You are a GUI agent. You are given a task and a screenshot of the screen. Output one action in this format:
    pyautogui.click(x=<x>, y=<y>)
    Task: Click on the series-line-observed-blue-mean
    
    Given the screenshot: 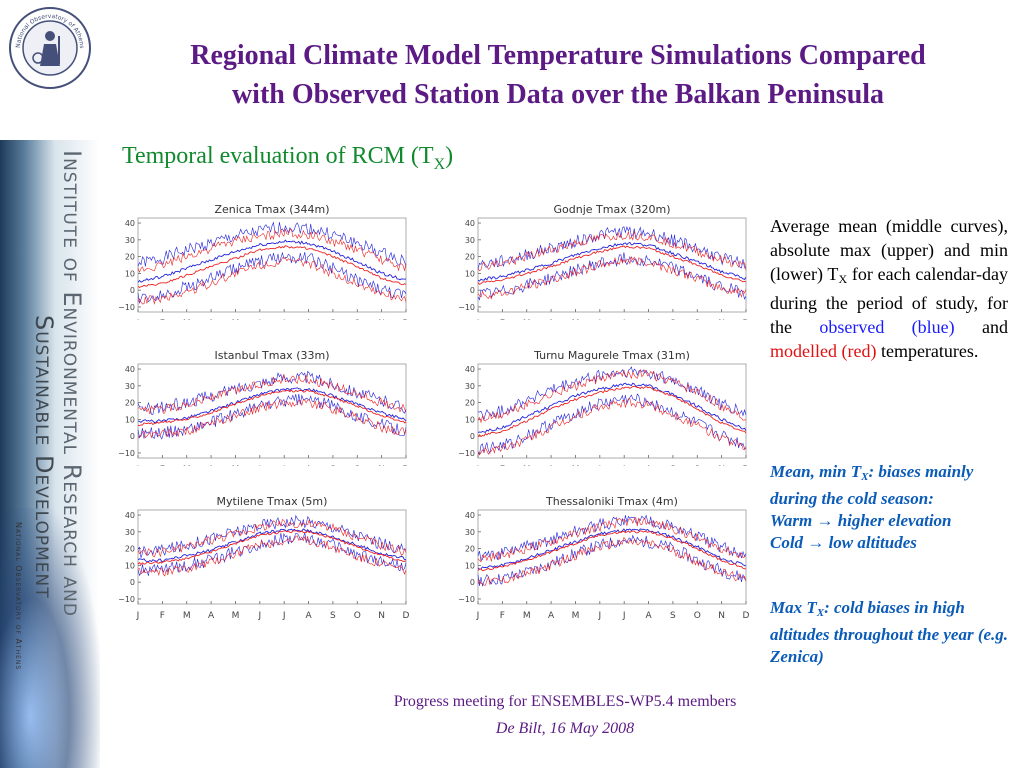 What is the action you would take?
    pyautogui.click(x=272, y=405)
    